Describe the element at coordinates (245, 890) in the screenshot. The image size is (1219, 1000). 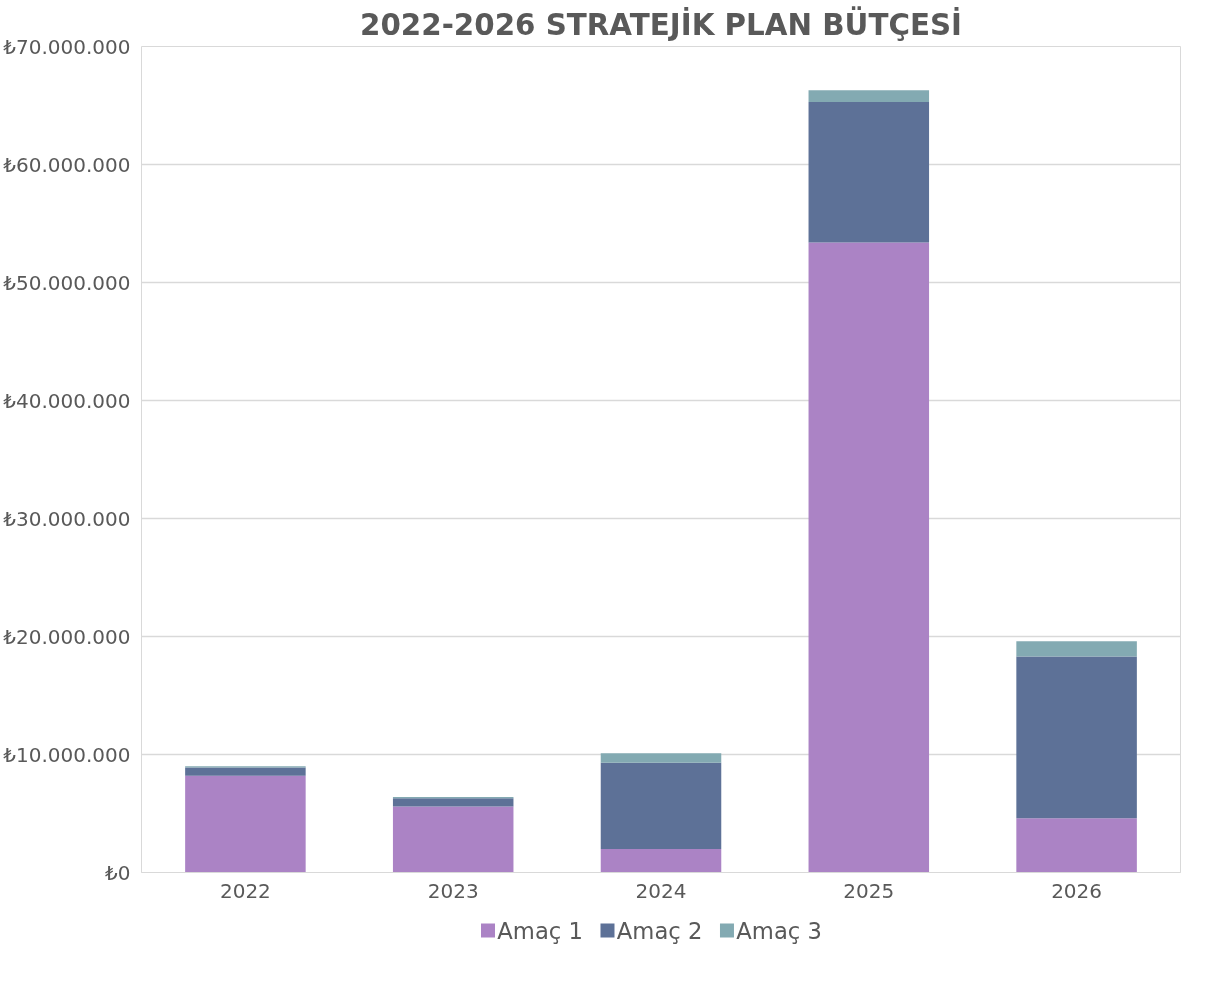
I see `x-tick-label: 2022` at that location.